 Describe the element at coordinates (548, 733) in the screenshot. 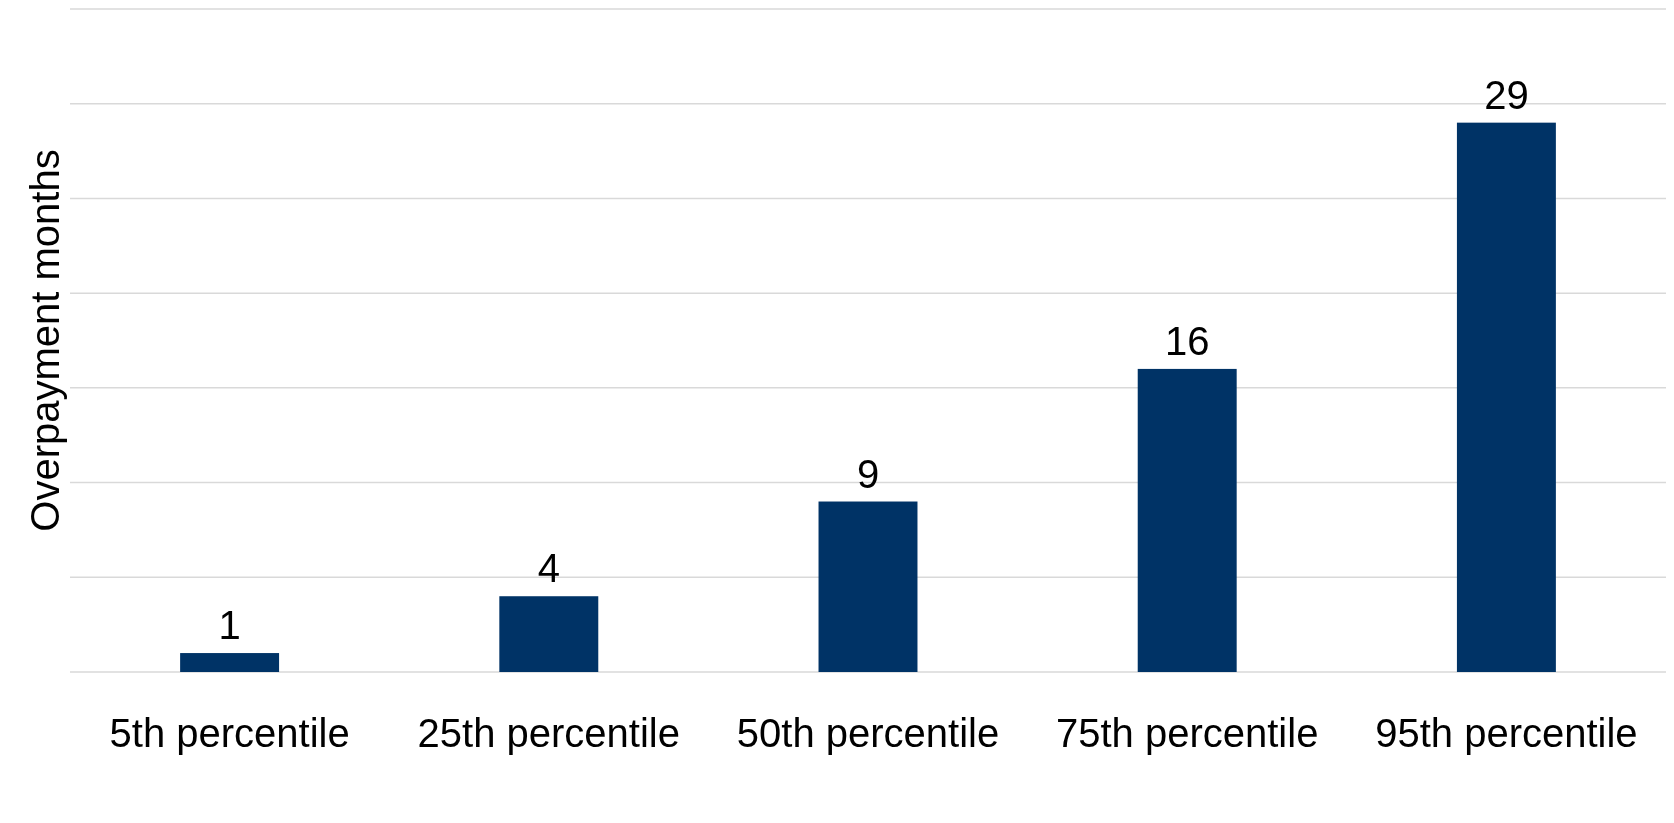

I see `x-tick-label: 25th percentile` at that location.